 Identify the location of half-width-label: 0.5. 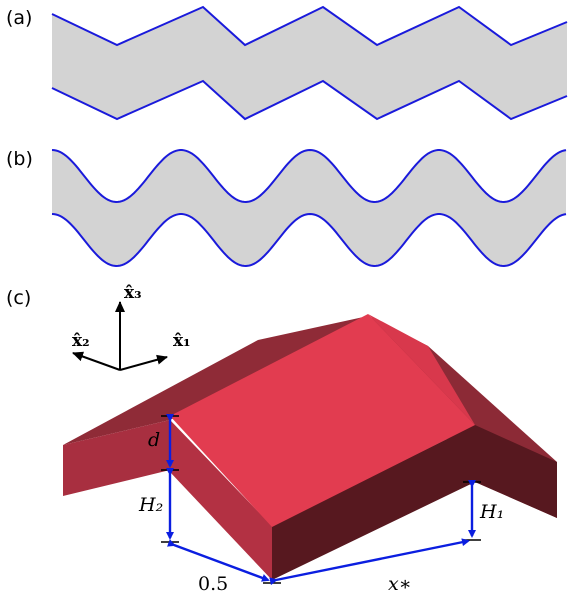
(213, 584).